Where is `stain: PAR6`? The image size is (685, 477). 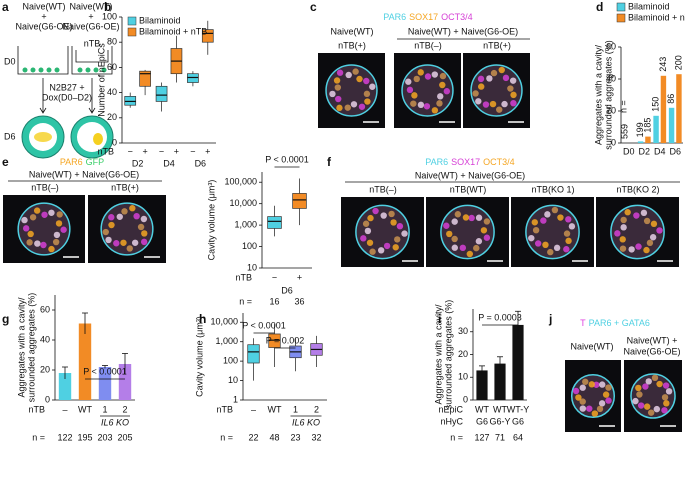 stain: PAR6 is located at coordinates (71, 162).